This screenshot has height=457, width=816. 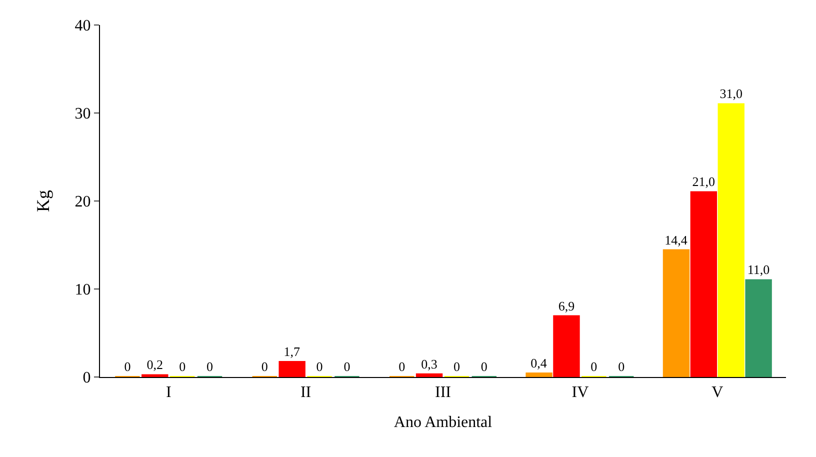 What do you see at coordinates (82, 26) in the screenshot?
I see `y-tick-label: 40` at bounding box center [82, 26].